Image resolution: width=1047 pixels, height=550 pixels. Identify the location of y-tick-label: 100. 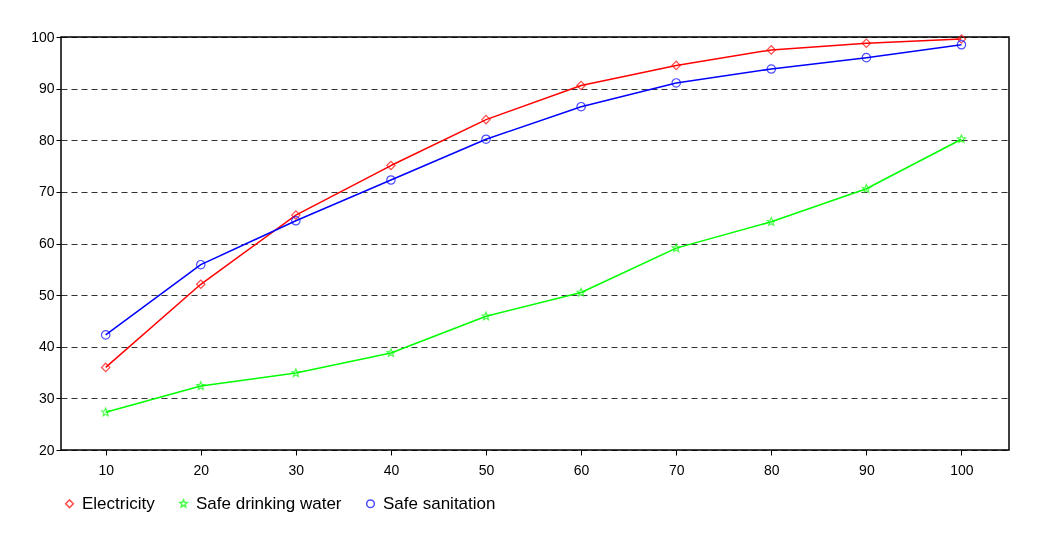
(43, 36).